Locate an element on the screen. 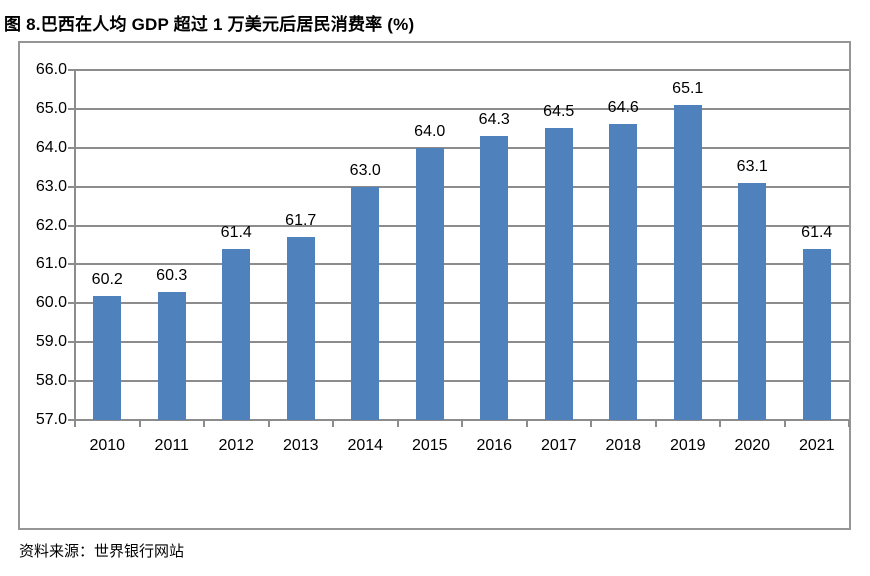  x-axis-category-label: 2013 is located at coordinates (300, 445).